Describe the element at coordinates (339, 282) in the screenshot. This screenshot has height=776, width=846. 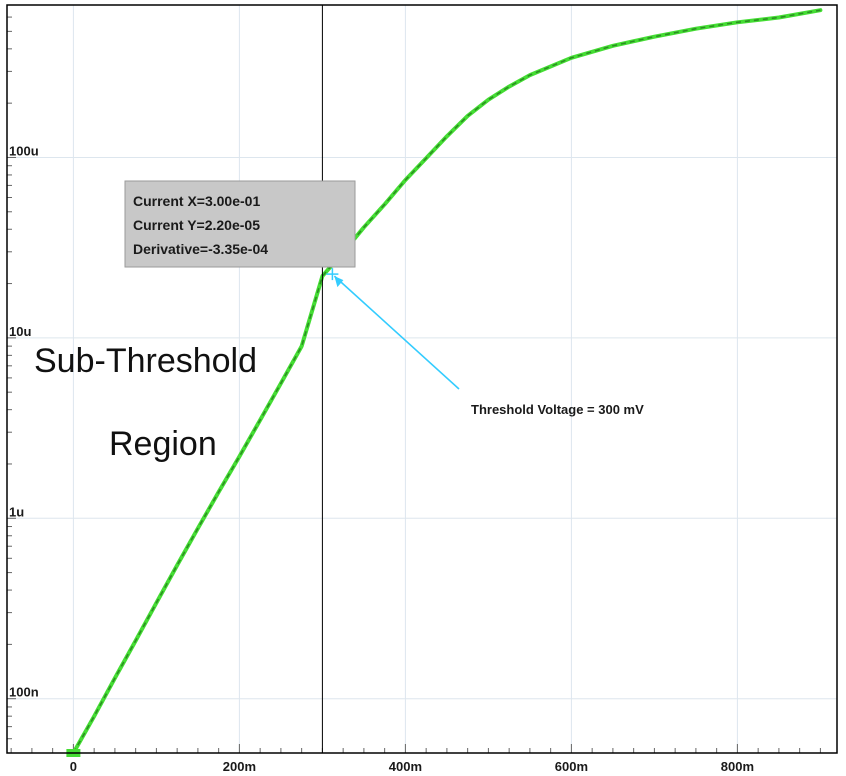
I see `threshold-arrowhead` at that location.